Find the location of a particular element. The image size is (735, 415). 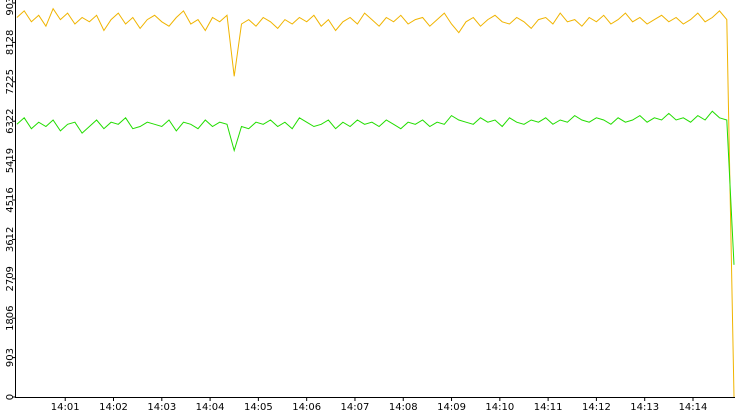

x-tick-label: 14:10 is located at coordinates (499, 407).